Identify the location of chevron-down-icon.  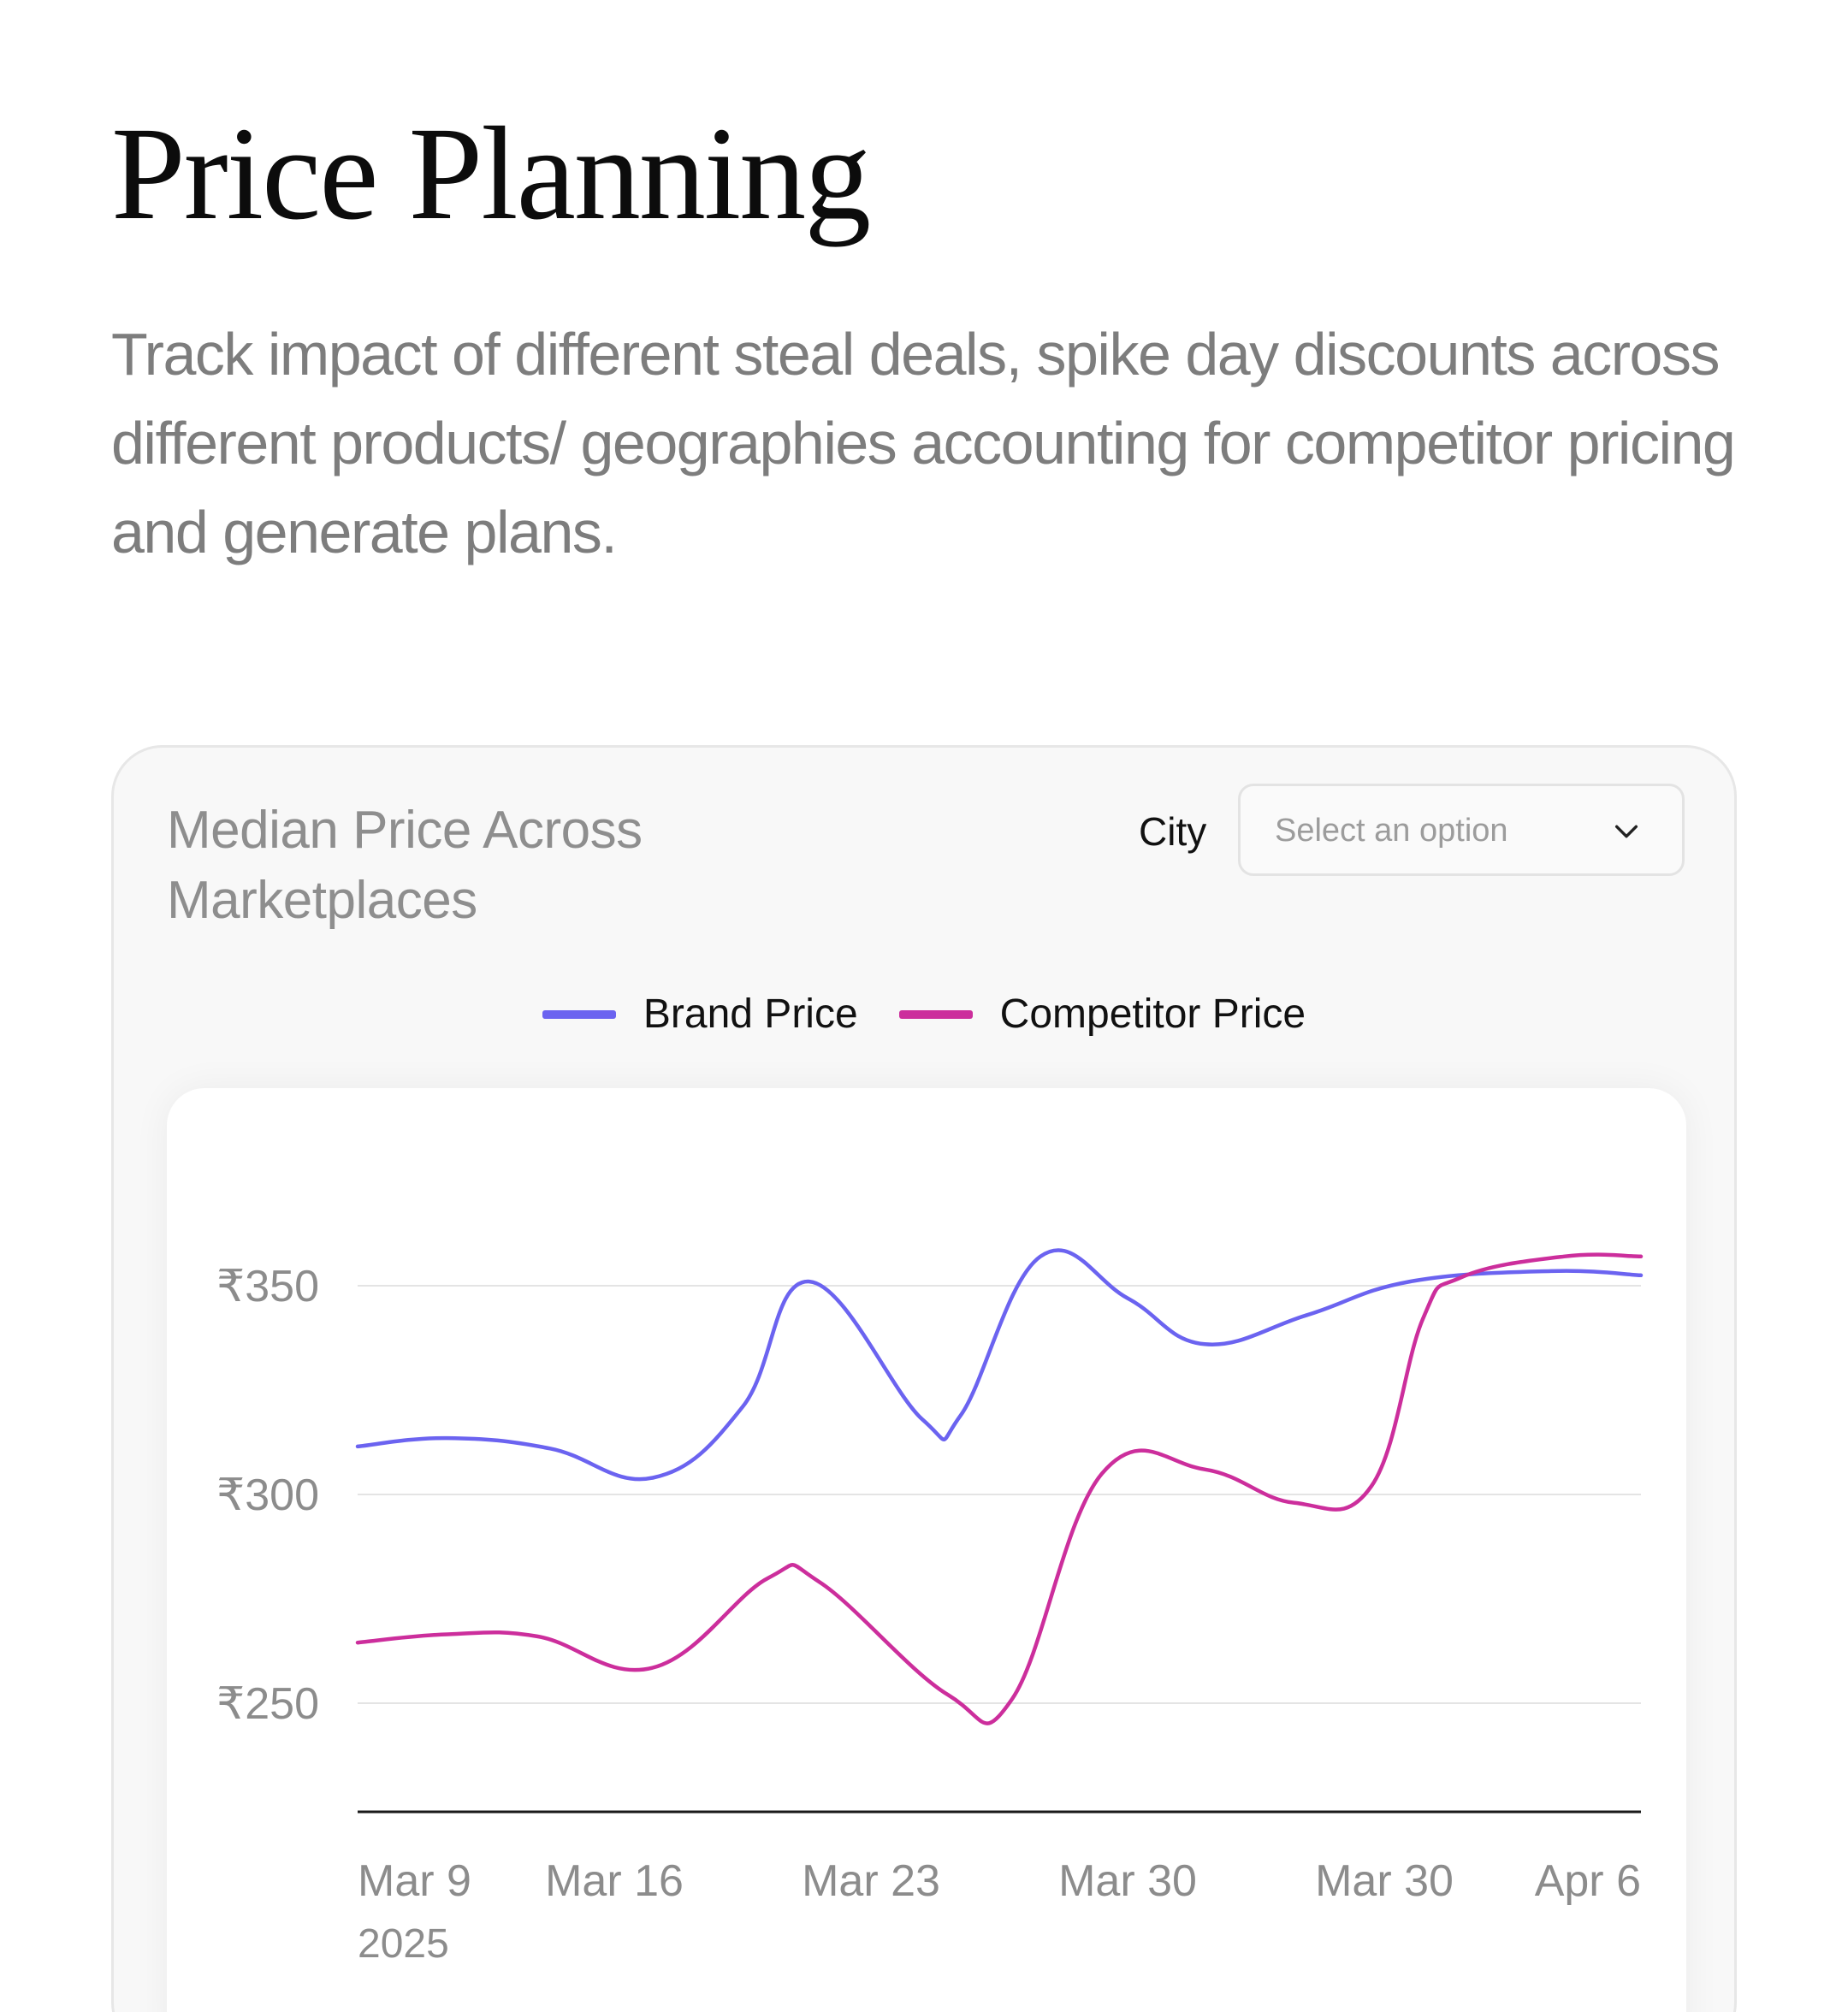
(1626, 831).